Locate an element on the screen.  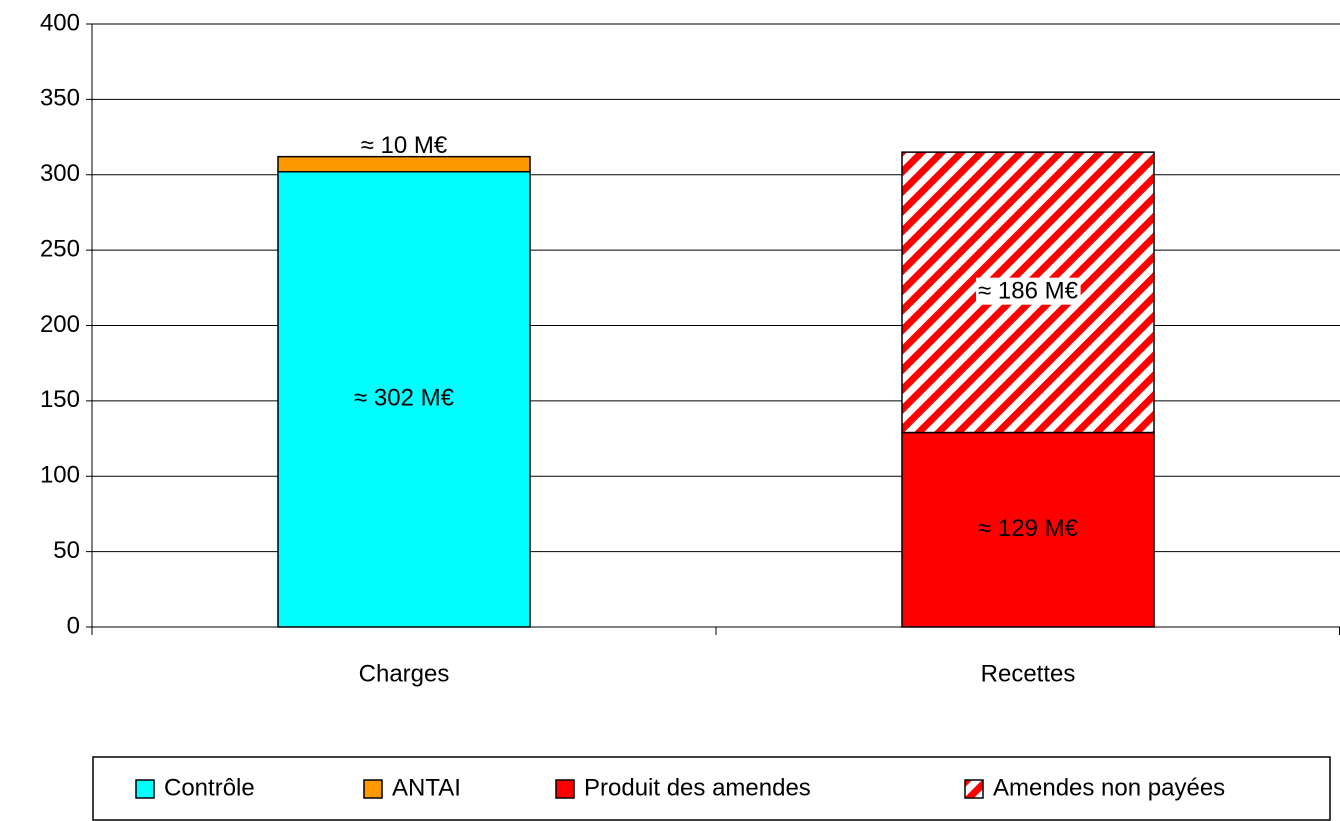
value-label: ≈ 186 M€ is located at coordinates (1028, 291).